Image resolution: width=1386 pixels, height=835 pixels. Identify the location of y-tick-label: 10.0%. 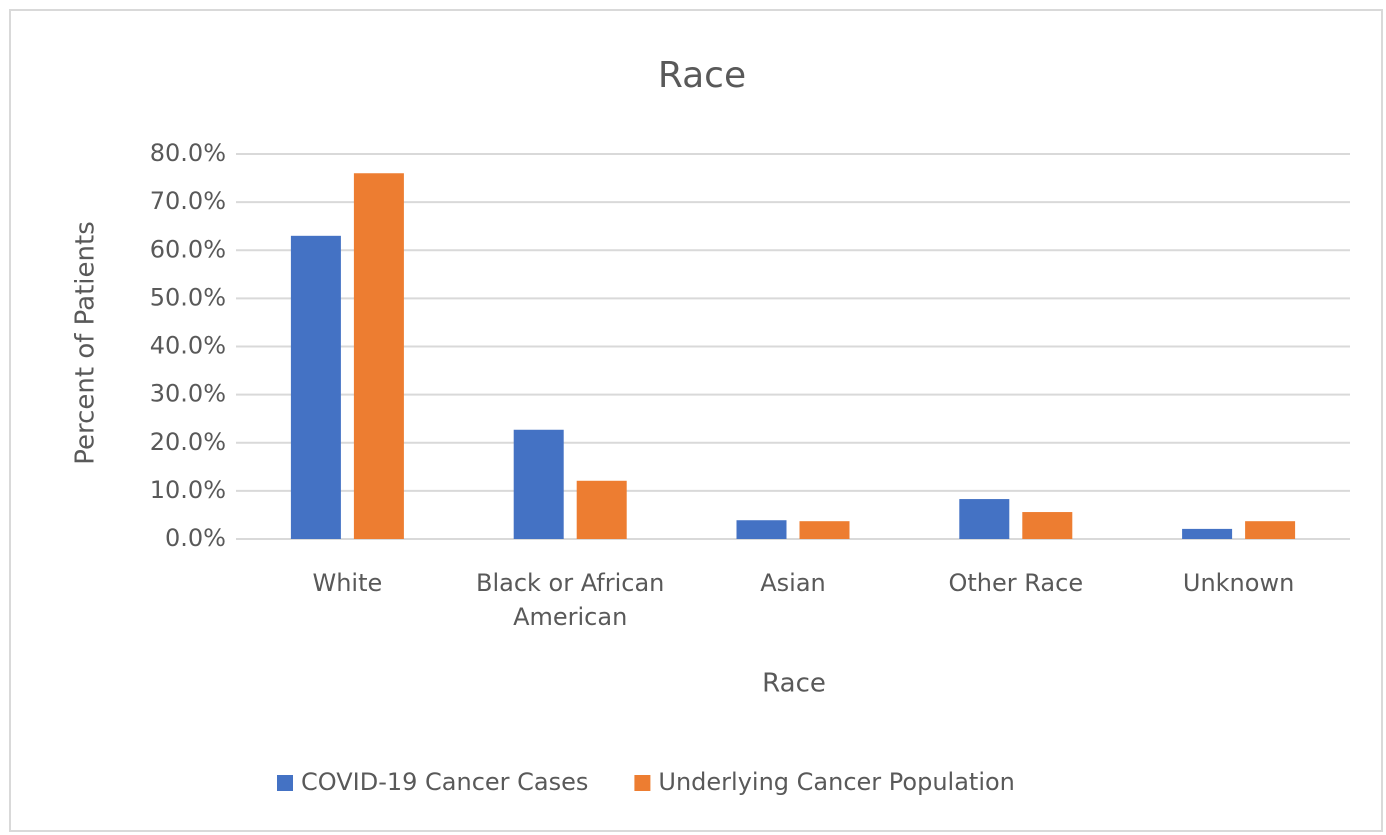
(188, 490).